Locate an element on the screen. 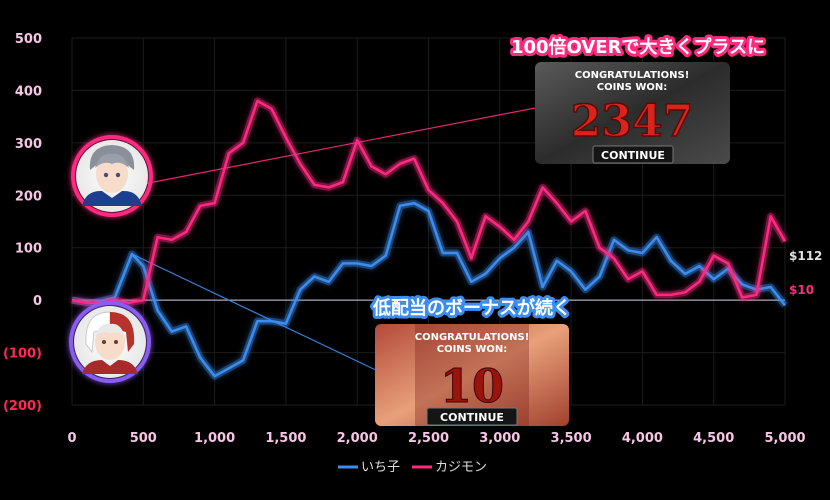 This screenshot has width=830, height=500. big-win-continue-button: CONTINUE is located at coordinates (633, 155).